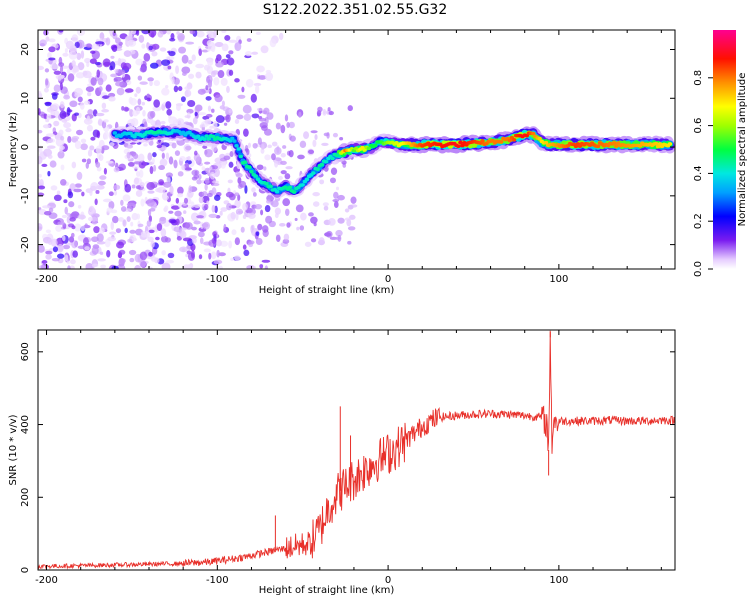  What do you see at coordinates (13, 449) in the screenshot?
I see `snr-y-label: SNR (10 * v/v)` at bounding box center [13, 449].